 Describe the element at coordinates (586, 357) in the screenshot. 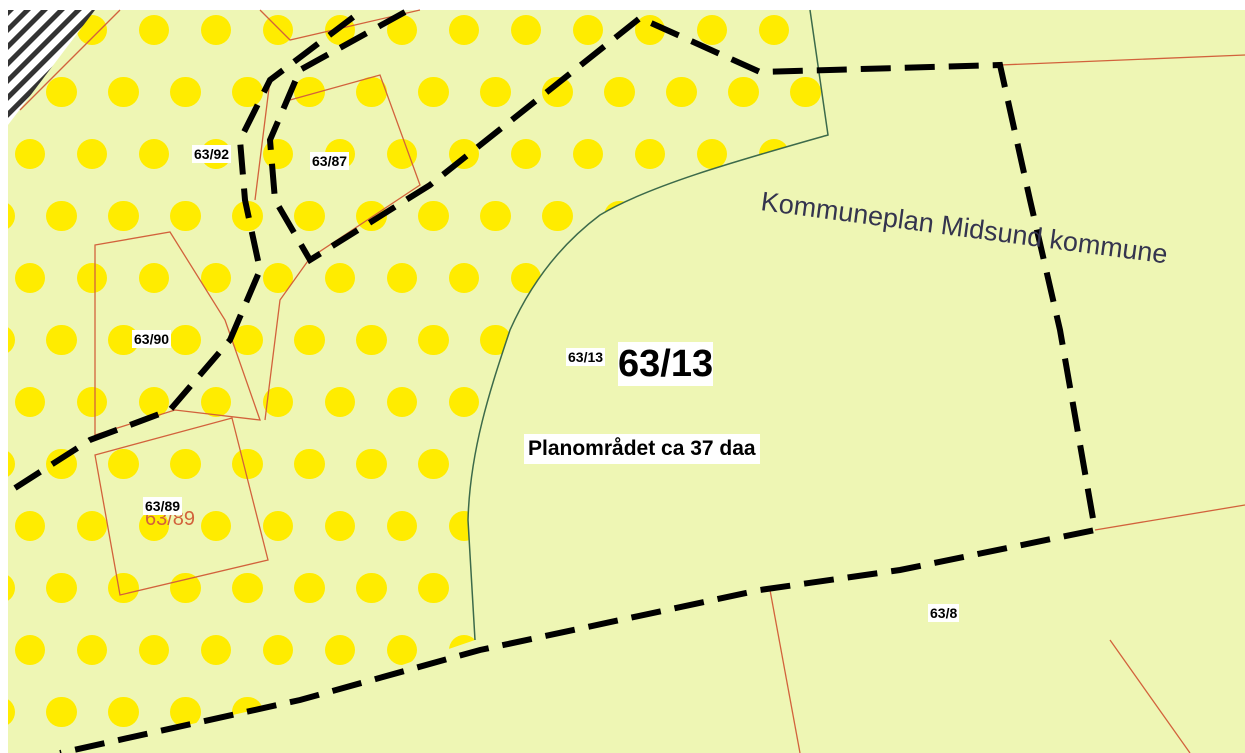

I see `parcel-label: 63/13` at that location.